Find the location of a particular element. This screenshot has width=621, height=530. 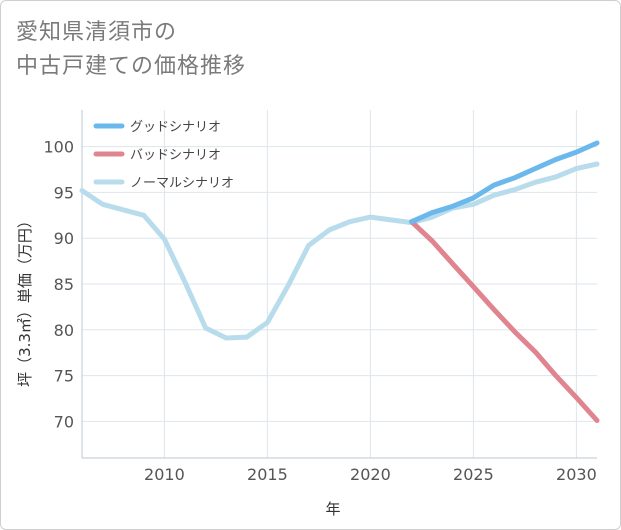

x-tick-label: 2020 is located at coordinates (370, 474).